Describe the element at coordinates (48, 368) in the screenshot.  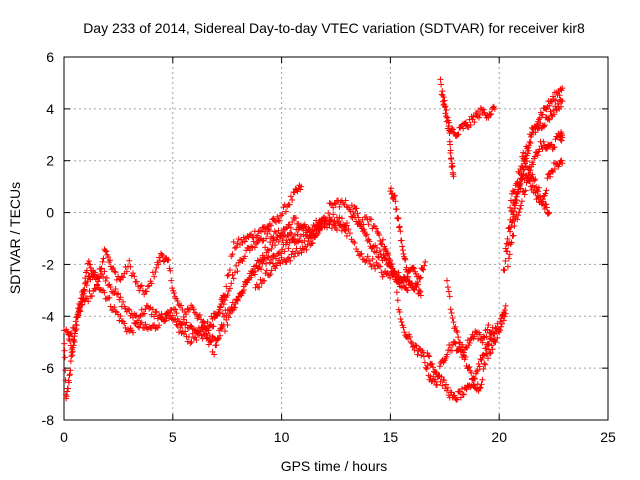
I see `y-tick-label: -6` at that location.